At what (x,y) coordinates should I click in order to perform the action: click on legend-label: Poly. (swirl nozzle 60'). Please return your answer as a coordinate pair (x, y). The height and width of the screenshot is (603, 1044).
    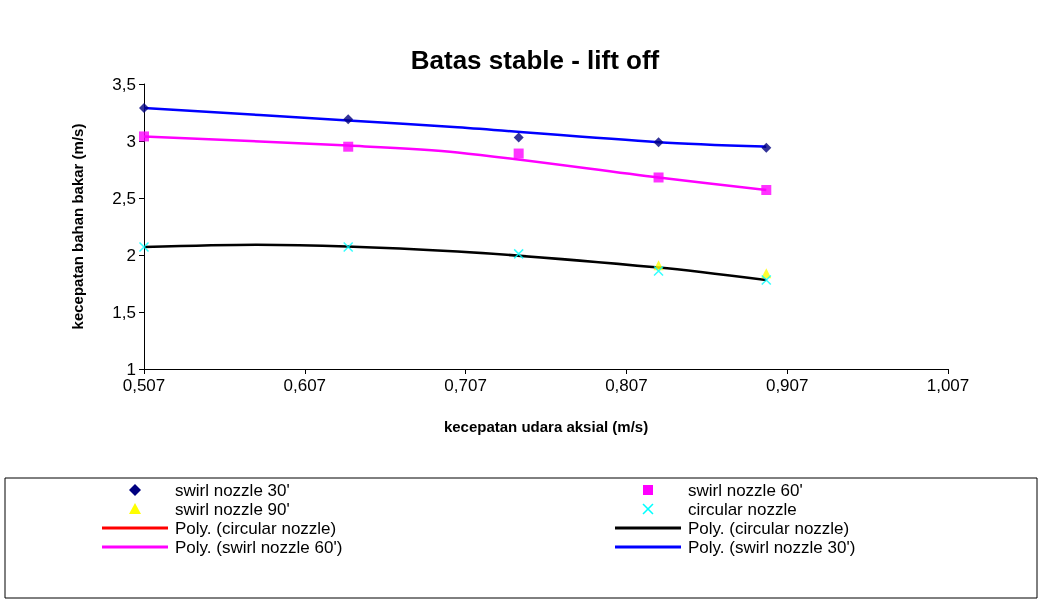
    Looking at the image, I should click on (259, 547).